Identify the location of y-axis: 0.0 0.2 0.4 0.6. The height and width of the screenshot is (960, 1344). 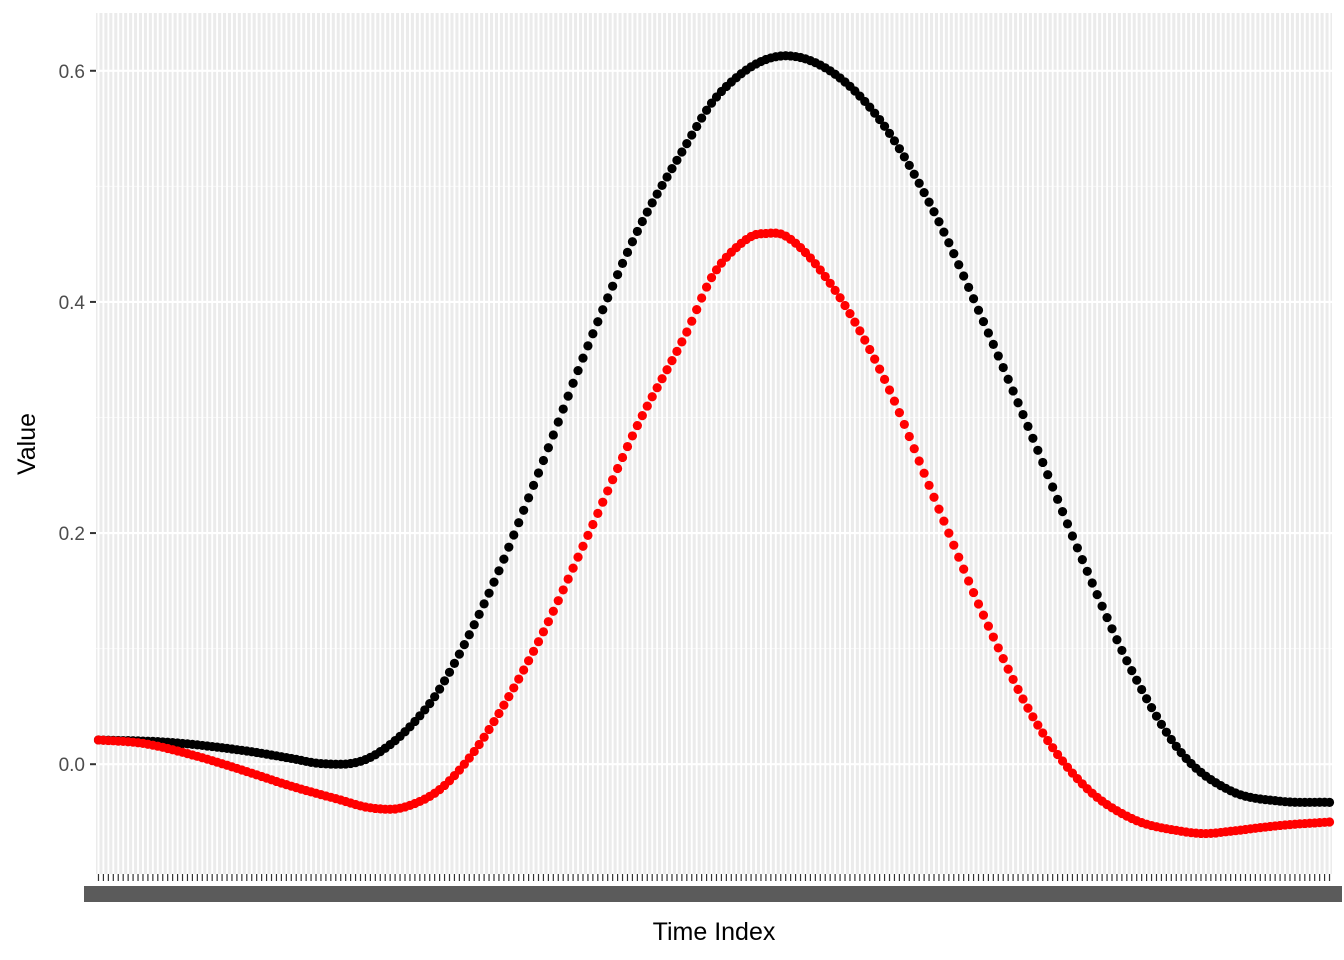
(77, 419).